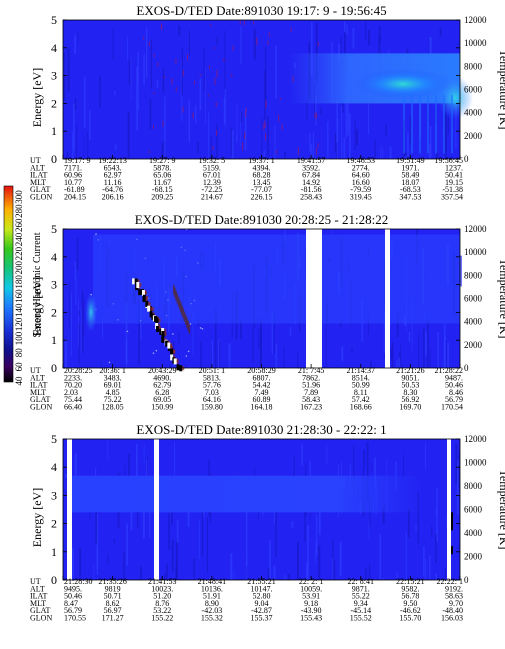 This screenshot has width=505, height=649. Describe the element at coordinates (454, 182) in the screenshot. I see `table-cell: 19.15` at that location.